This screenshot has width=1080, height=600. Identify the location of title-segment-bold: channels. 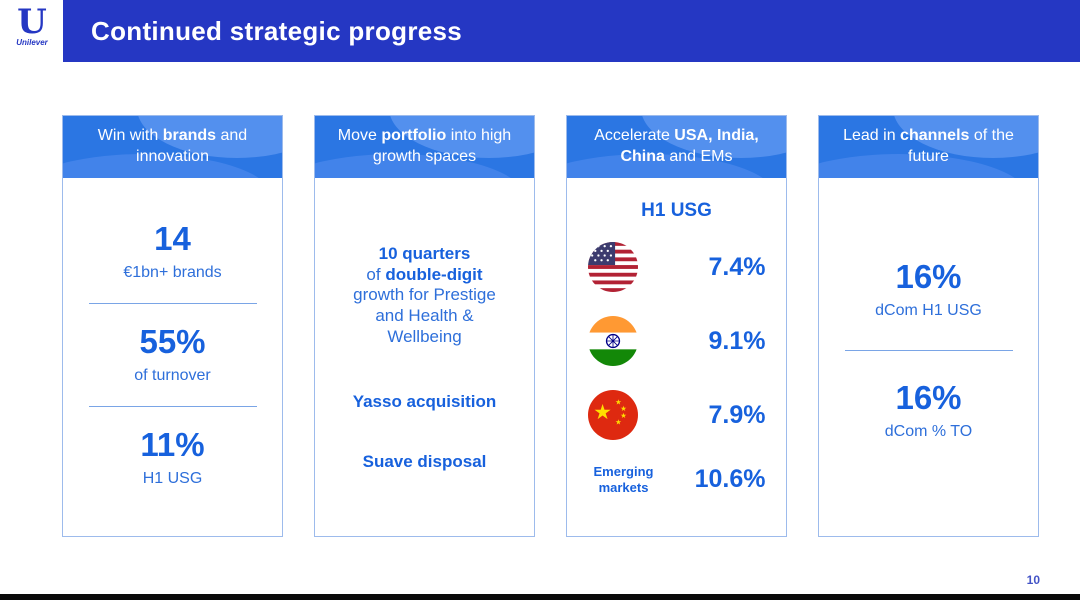
(935, 136).